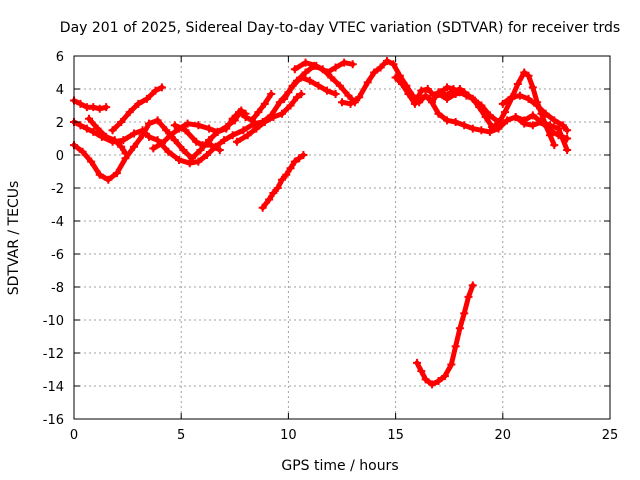 This screenshot has height=480, width=640. What do you see at coordinates (60, 123) in the screenshot?
I see `y-tick-label: 2` at bounding box center [60, 123].